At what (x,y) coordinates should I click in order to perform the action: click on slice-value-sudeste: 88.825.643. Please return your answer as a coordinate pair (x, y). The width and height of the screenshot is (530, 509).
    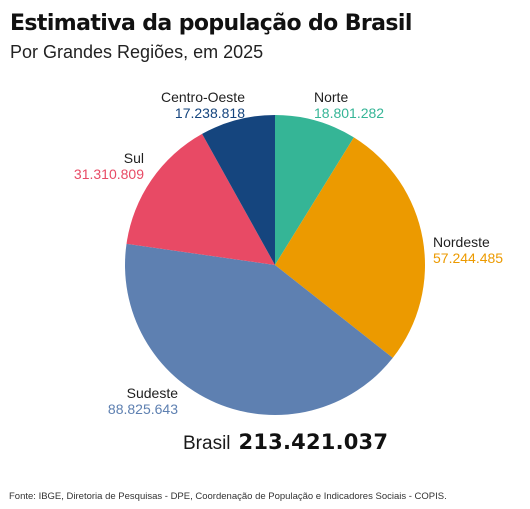
    Looking at the image, I should click on (142, 409).